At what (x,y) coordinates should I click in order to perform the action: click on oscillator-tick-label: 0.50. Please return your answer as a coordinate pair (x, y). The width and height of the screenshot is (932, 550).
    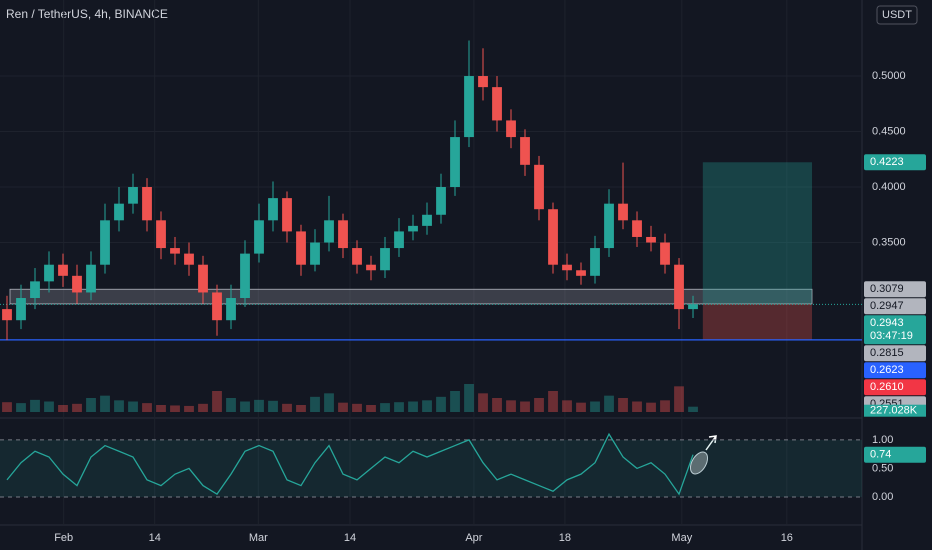
    Looking at the image, I should click on (882, 468).